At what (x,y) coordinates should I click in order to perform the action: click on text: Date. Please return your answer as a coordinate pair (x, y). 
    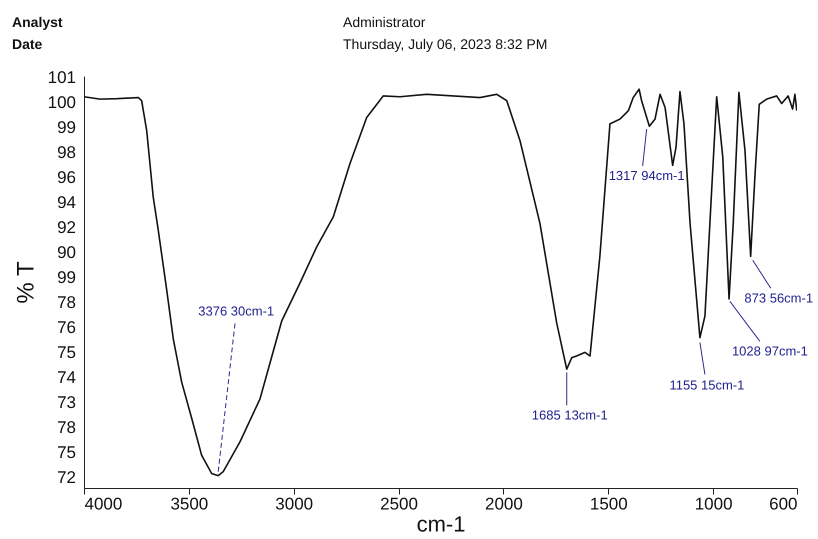
    Looking at the image, I should click on (27, 44).